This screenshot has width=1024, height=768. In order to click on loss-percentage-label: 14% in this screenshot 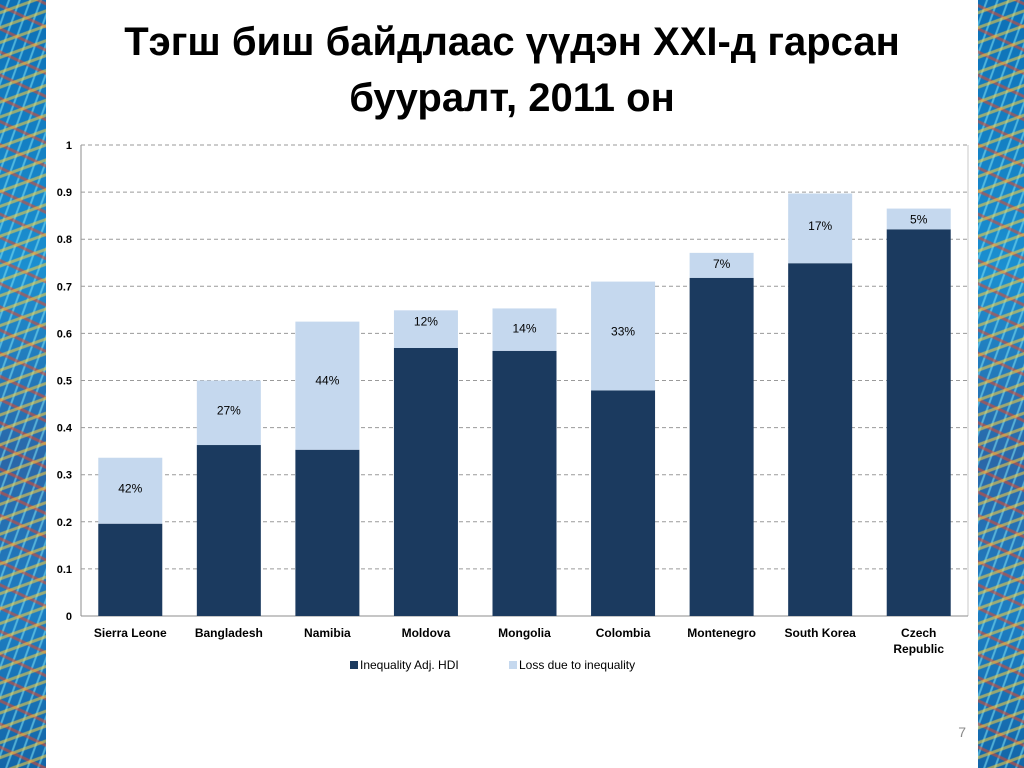, I will do `click(524, 329)`.